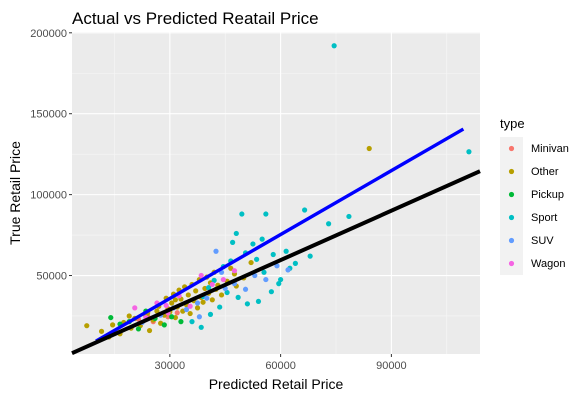 The image size is (588, 400). Describe the element at coordinates (48, 196) in the screenshot. I see `y-tick-label: 100000` at that location.